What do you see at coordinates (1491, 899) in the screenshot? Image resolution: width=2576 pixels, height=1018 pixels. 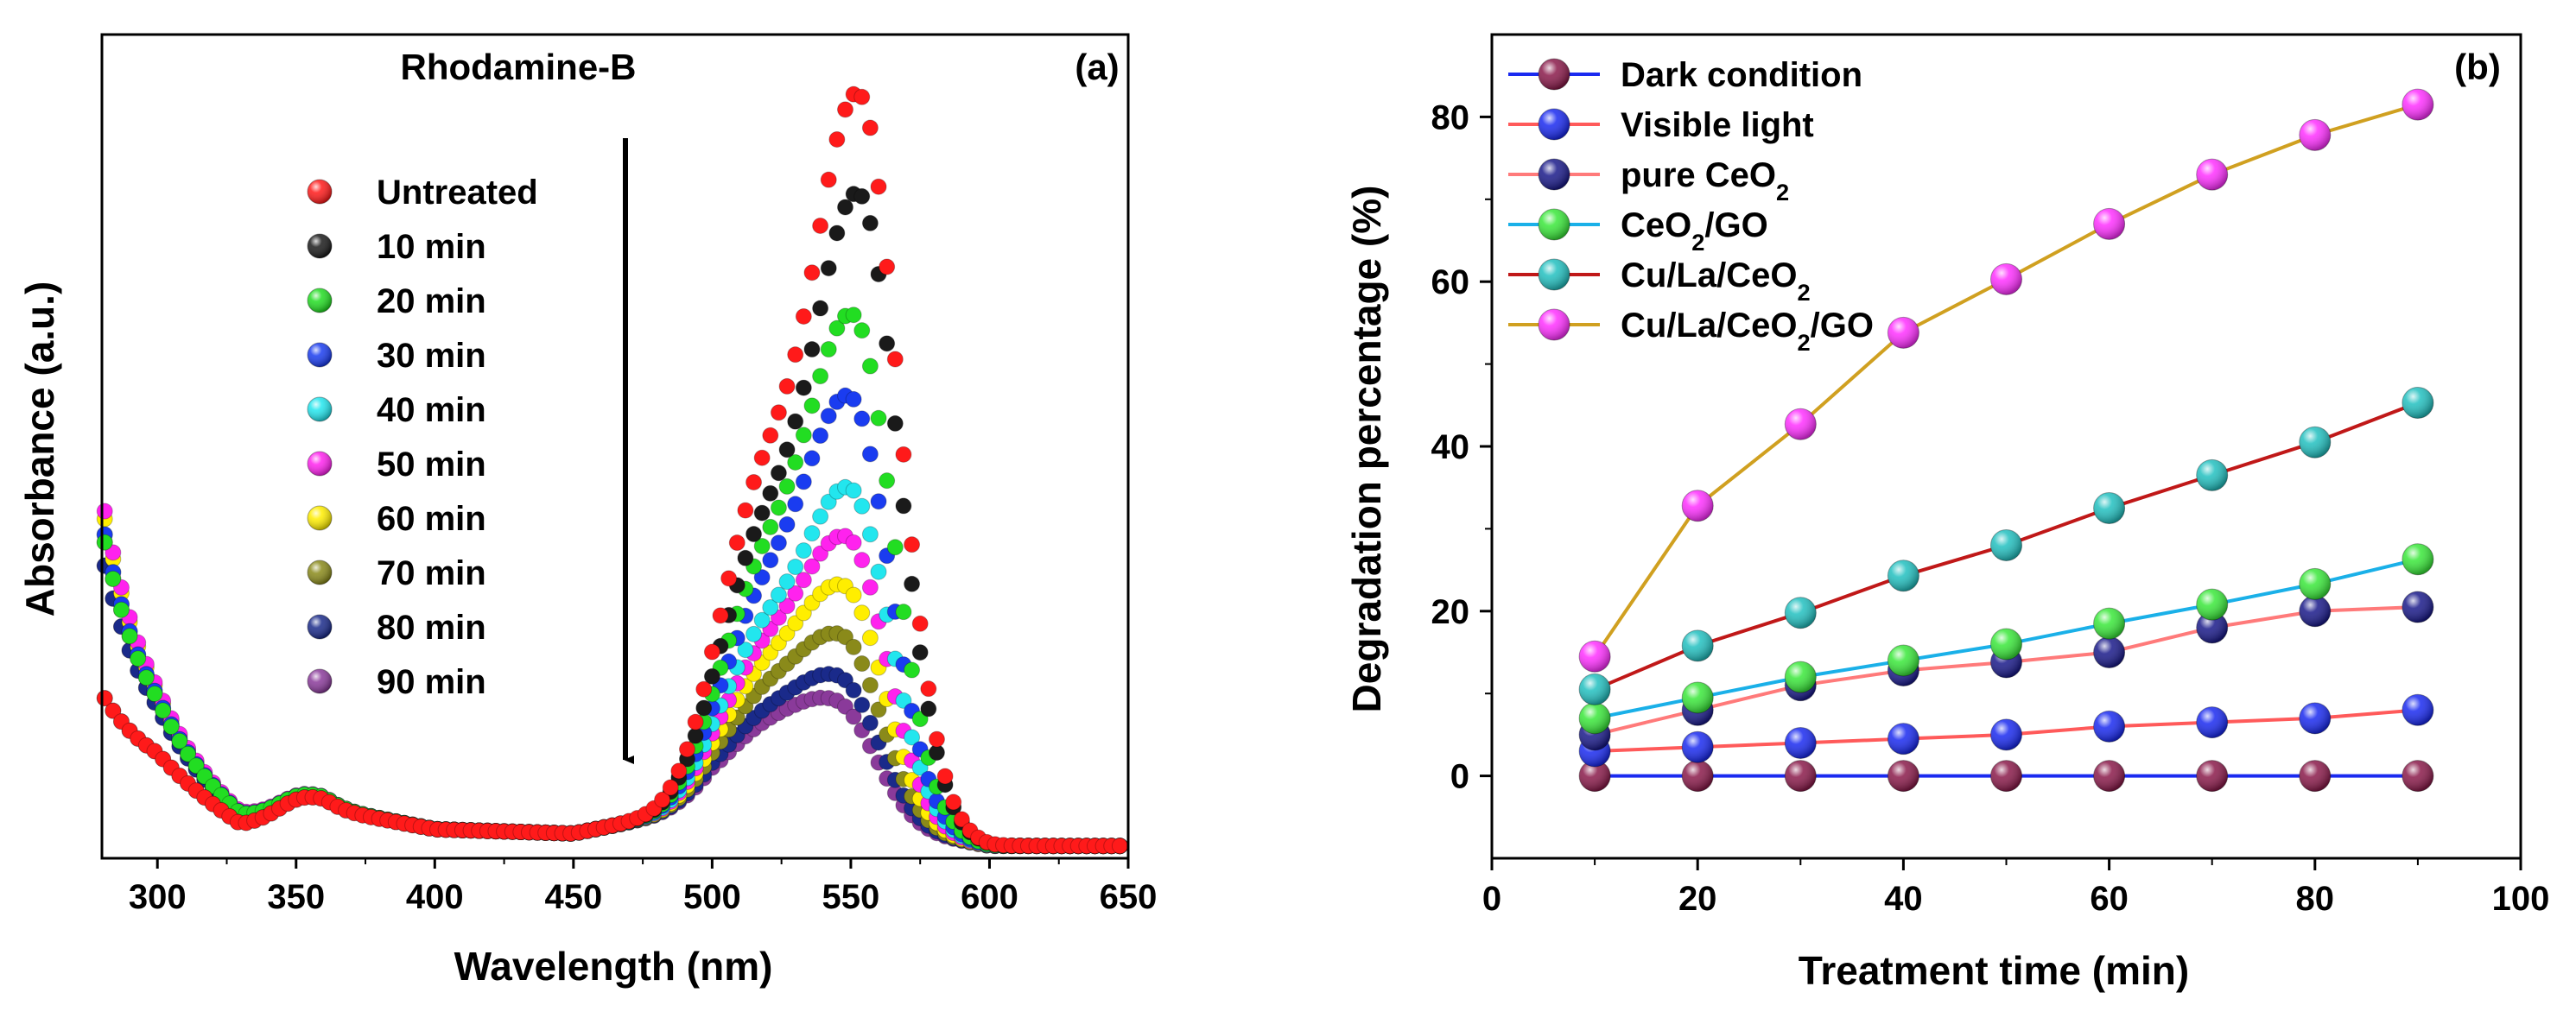 I see `panel-b-x-tick-label: 0` at bounding box center [1491, 899].